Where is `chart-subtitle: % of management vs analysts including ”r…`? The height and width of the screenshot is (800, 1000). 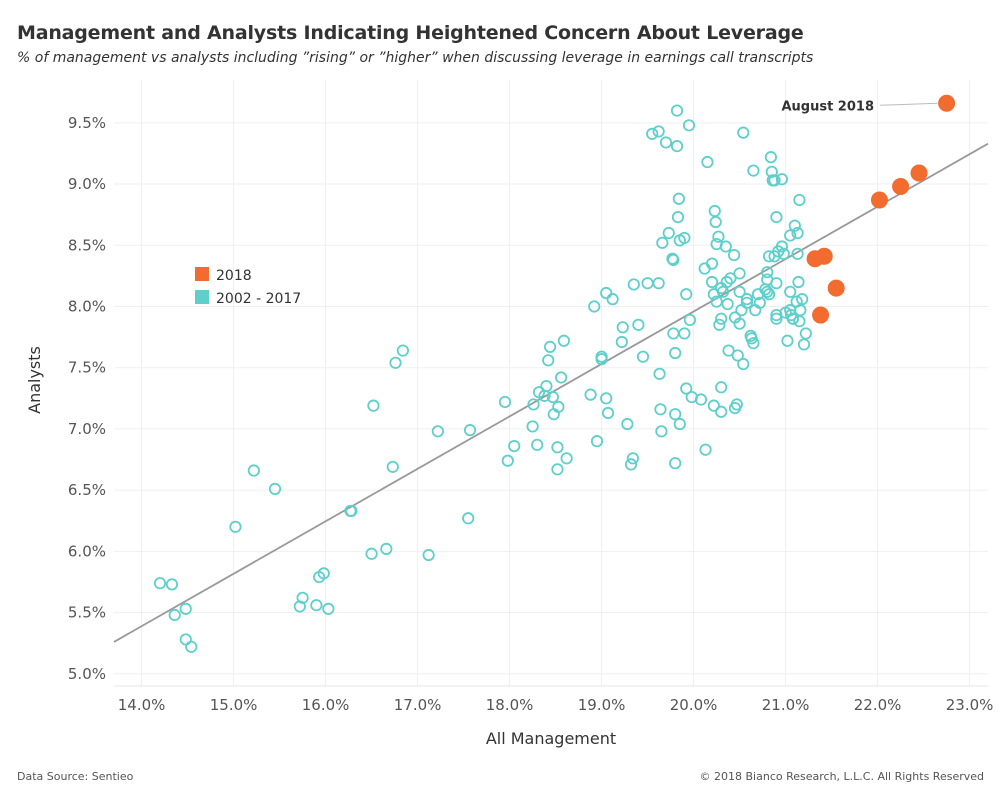 chart-subtitle: % of management vs analysts including ”r… is located at coordinates (415, 58).